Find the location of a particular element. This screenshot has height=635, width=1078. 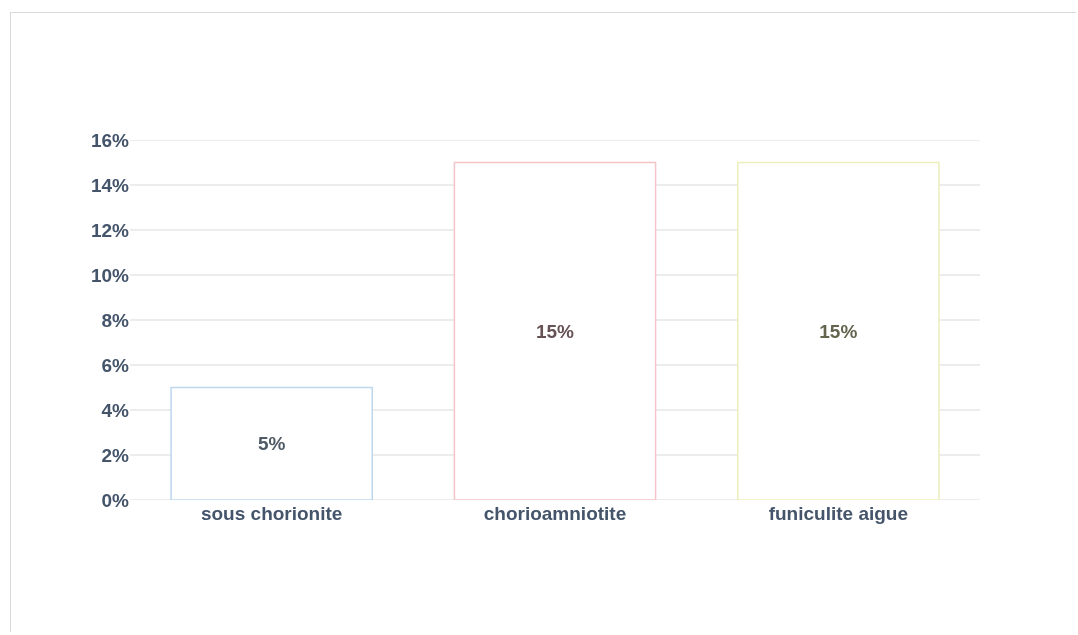

y-tick-label: 12% is located at coordinates (110, 230).